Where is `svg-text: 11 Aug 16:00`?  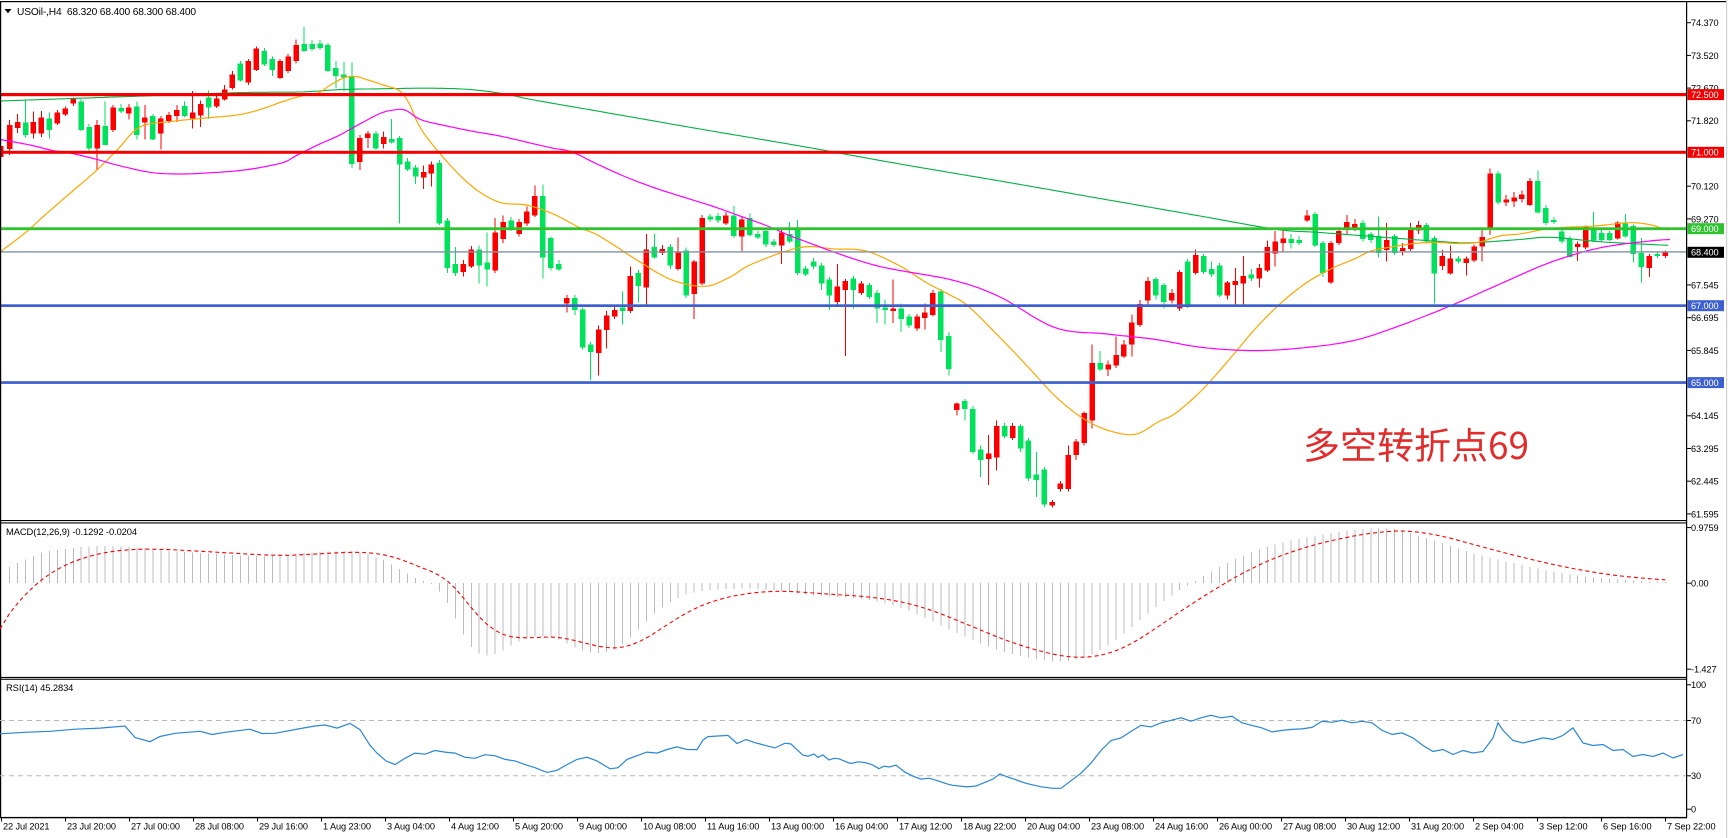 svg-text: 11 Aug 16:00 is located at coordinates (733, 827).